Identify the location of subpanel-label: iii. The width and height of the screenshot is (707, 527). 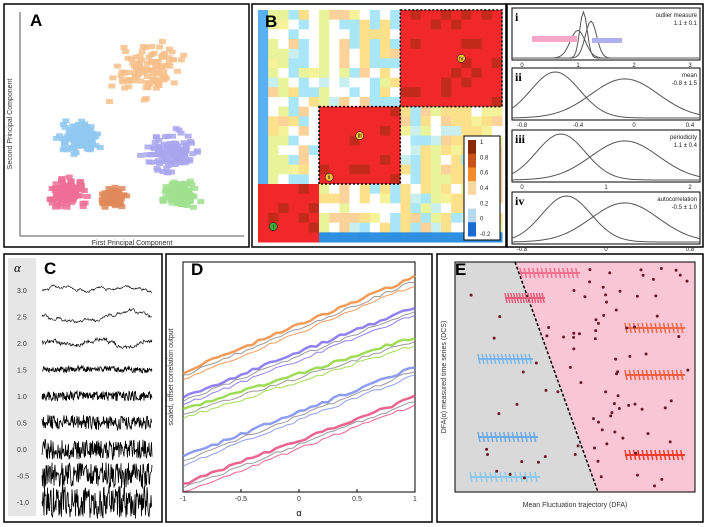
(520, 139).